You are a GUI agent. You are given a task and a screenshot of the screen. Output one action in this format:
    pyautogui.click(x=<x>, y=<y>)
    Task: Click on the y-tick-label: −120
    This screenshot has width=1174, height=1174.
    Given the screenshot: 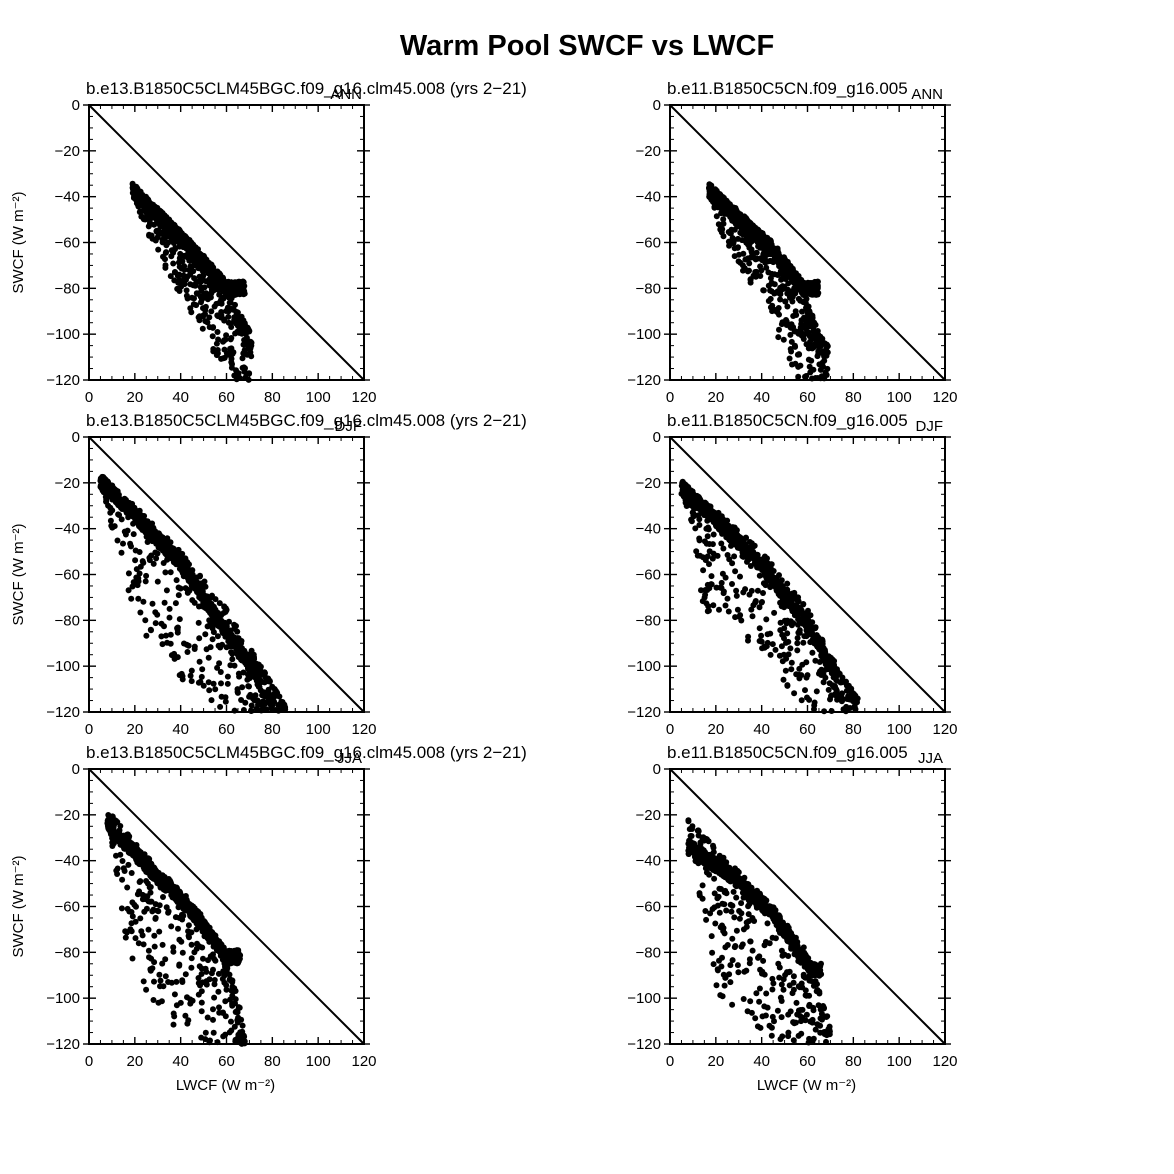 What is the action you would take?
    pyautogui.click(x=63, y=380)
    